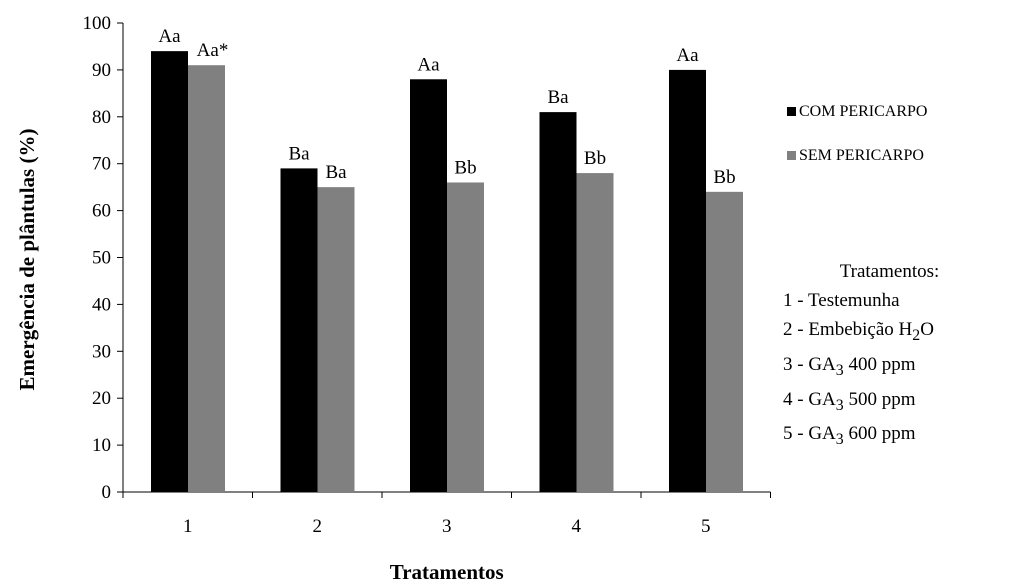 Image resolution: width=1010 pixels, height=584 pixels. Describe the element at coordinates (97, 23) in the screenshot. I see `y-tick-label: 100` at that location.